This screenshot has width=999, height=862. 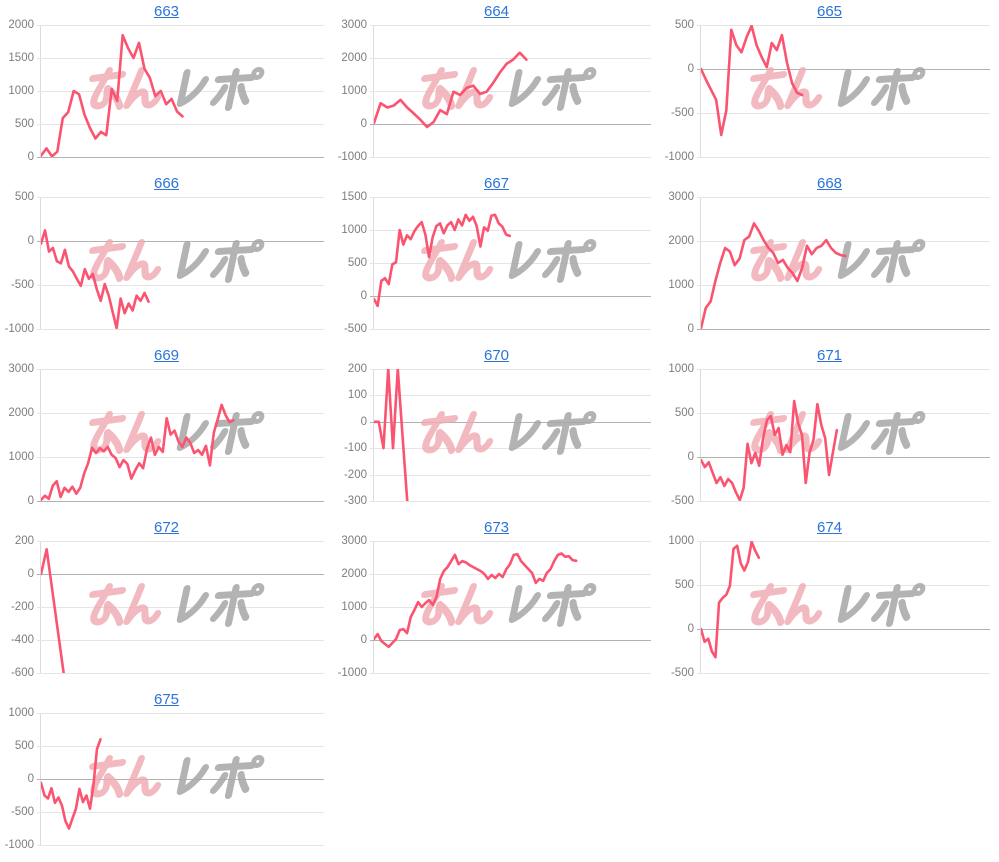 What do you see at coordinates (496, 11) in the screenshot?
I see `chart-link-664: 664` at bounding box center [496, 11].